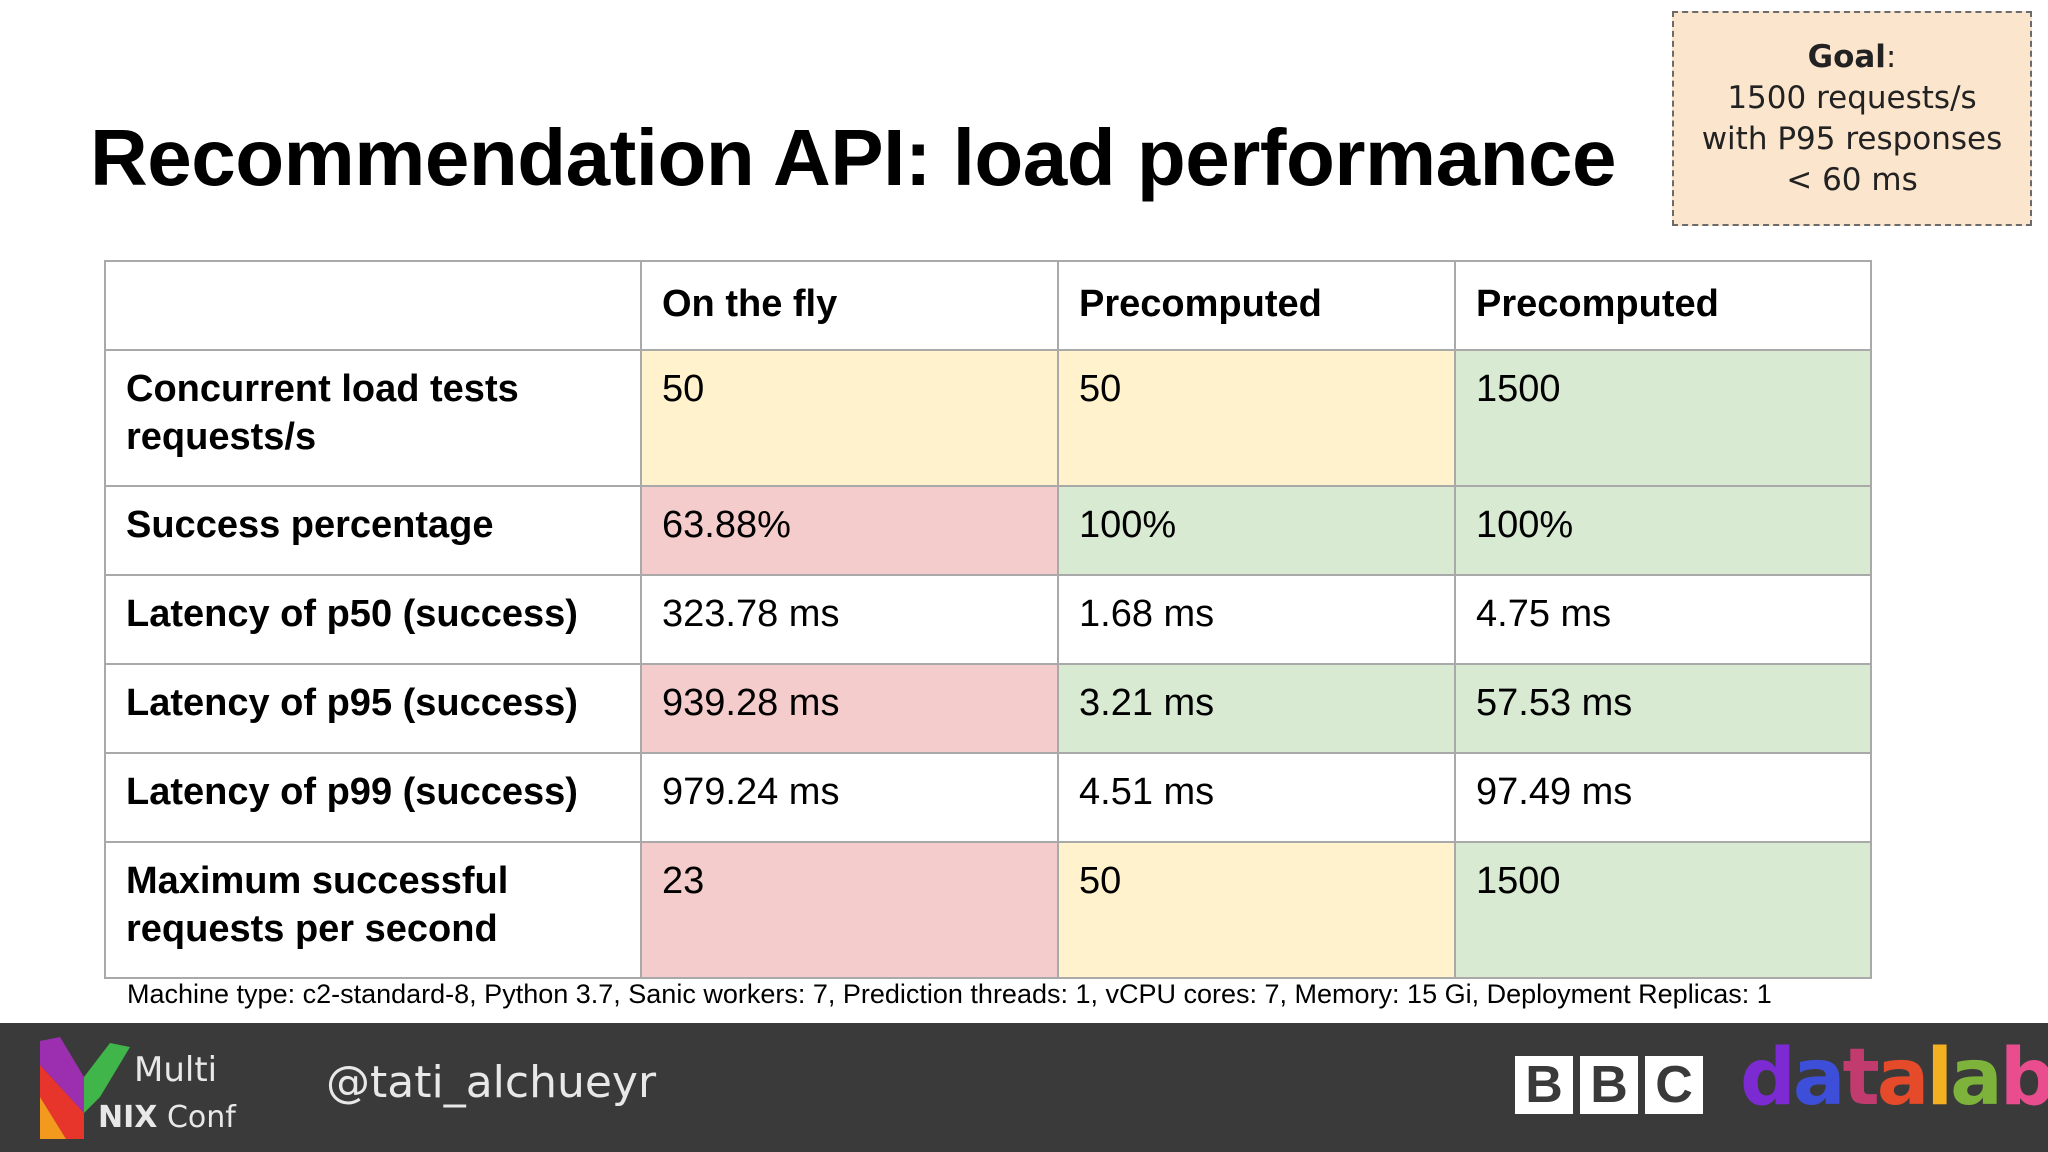 The image size is (2048, 1152). What do you see at coordinates (1891, 56) in the screenshot?
I see `goal-colon: :` at bounding box center [1891, 56].